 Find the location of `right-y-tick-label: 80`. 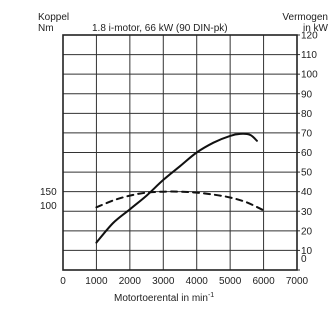

right-y-tick-label: 80 is located at coordinates (307, 114).